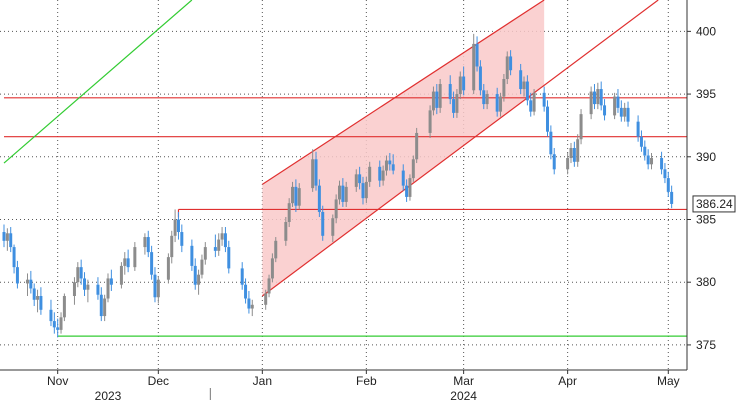  Describe the element at coordinates (706, 345) in the screenshot. I see `y-tick-label: 375` at that location.